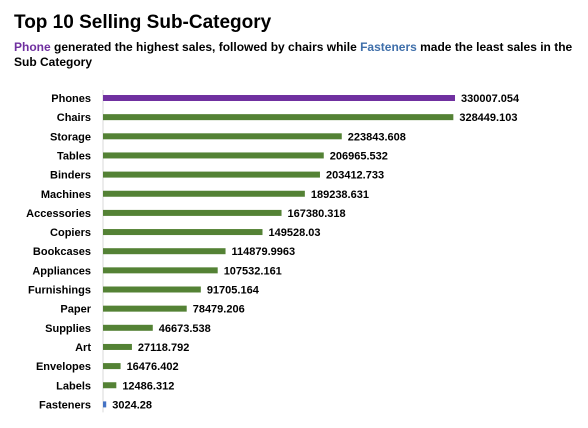 This screenshot has height=428, width=588. What do you see at coordinates (83, 348) in the screenshot?
I see `category-label: Art` at bounding box center [83, 348].